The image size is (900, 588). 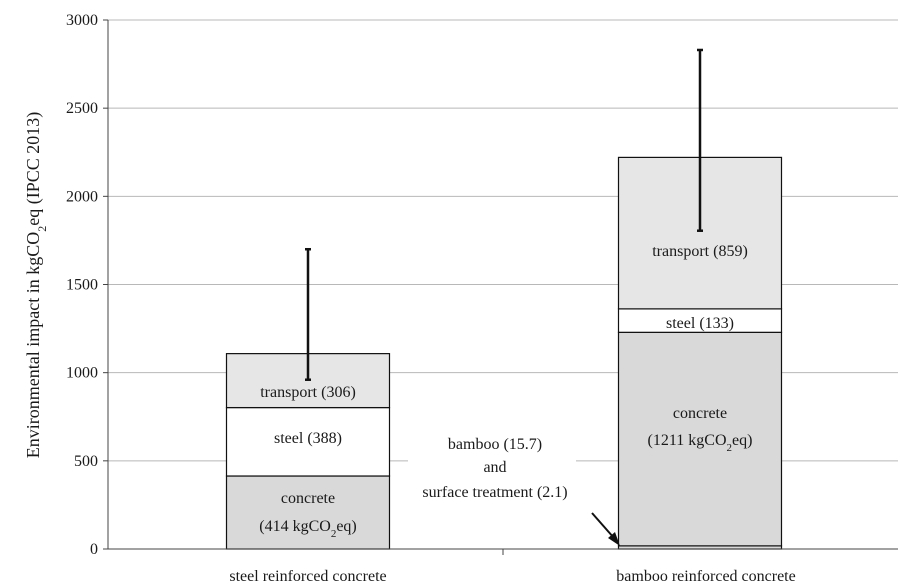 What do you see at coordinates (705, 576) in the screenshot?
I see `x-tick-label-bamboo: bamboo reinforced concrete` at bounding box center [705, 576].